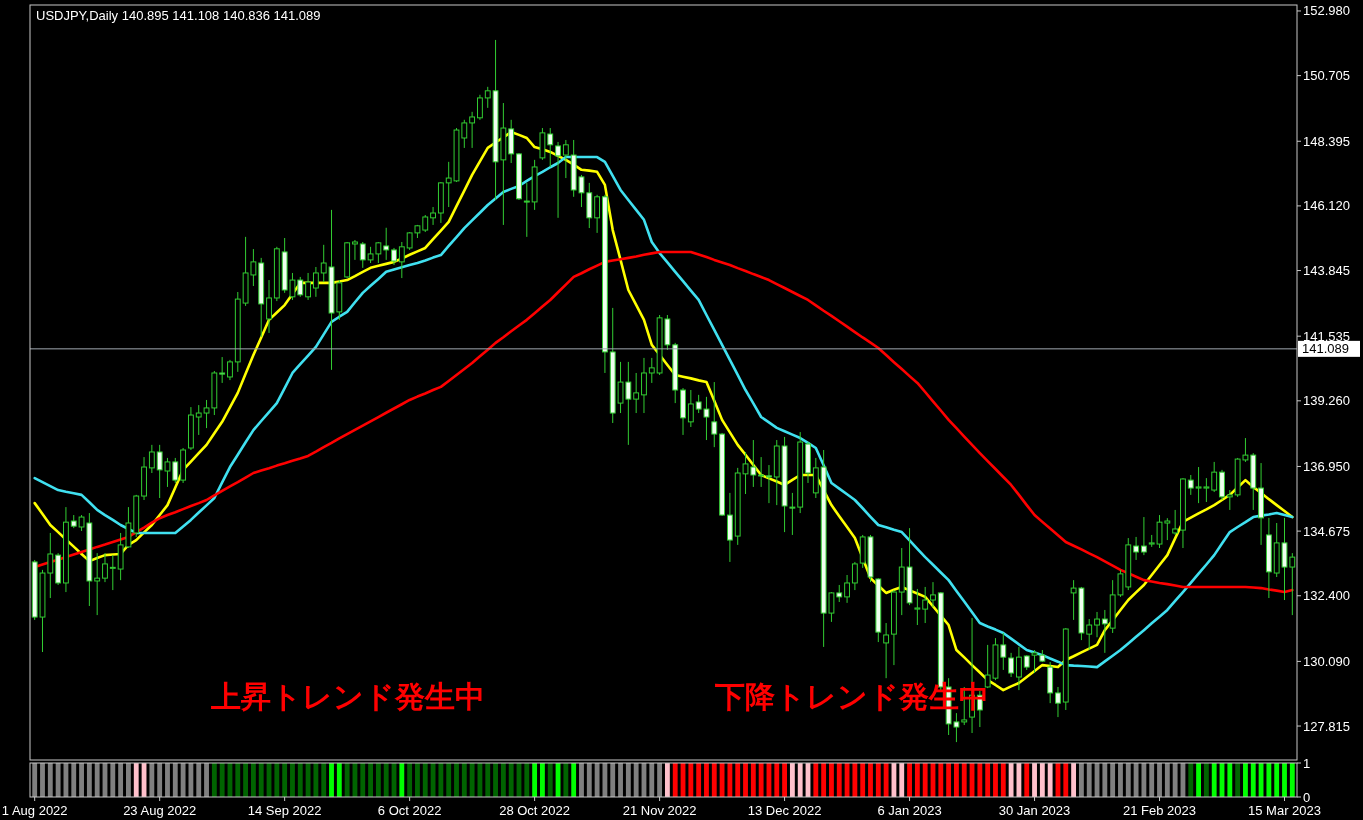 Image resolution: width=1363 pixels, height=820 pixels. I want to click on x-tick-label: 13 Dec 2022, so click(784, 810).